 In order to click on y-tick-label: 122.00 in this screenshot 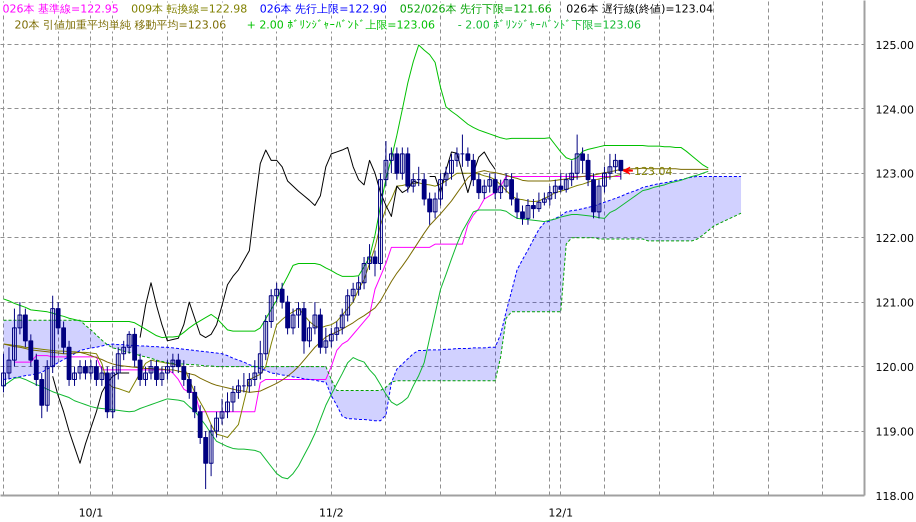, I will do `click(895, 239)`.